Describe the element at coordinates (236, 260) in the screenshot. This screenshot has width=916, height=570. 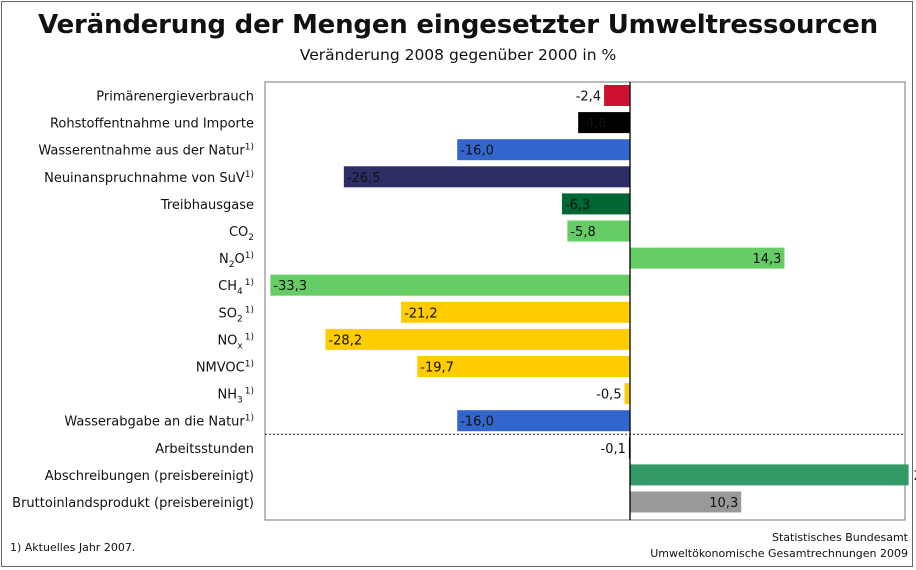
I see `category-label-6: N2O1)` at that location.